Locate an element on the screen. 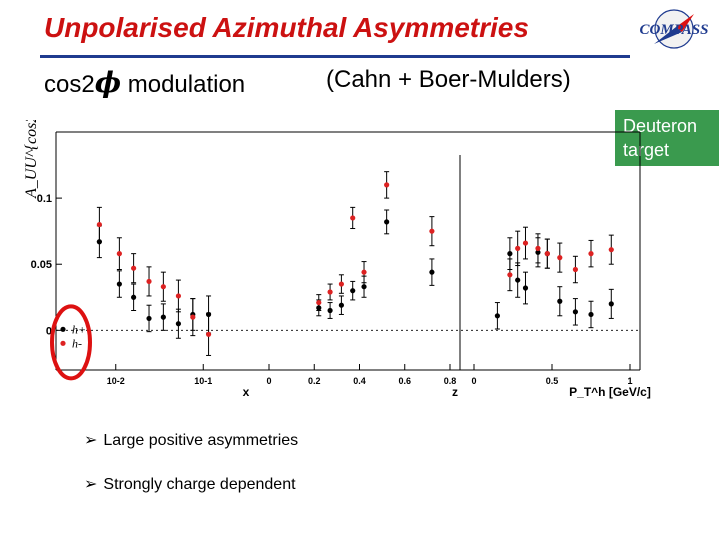  legend-label-hminus: h- is located at coordinates (77, 343).